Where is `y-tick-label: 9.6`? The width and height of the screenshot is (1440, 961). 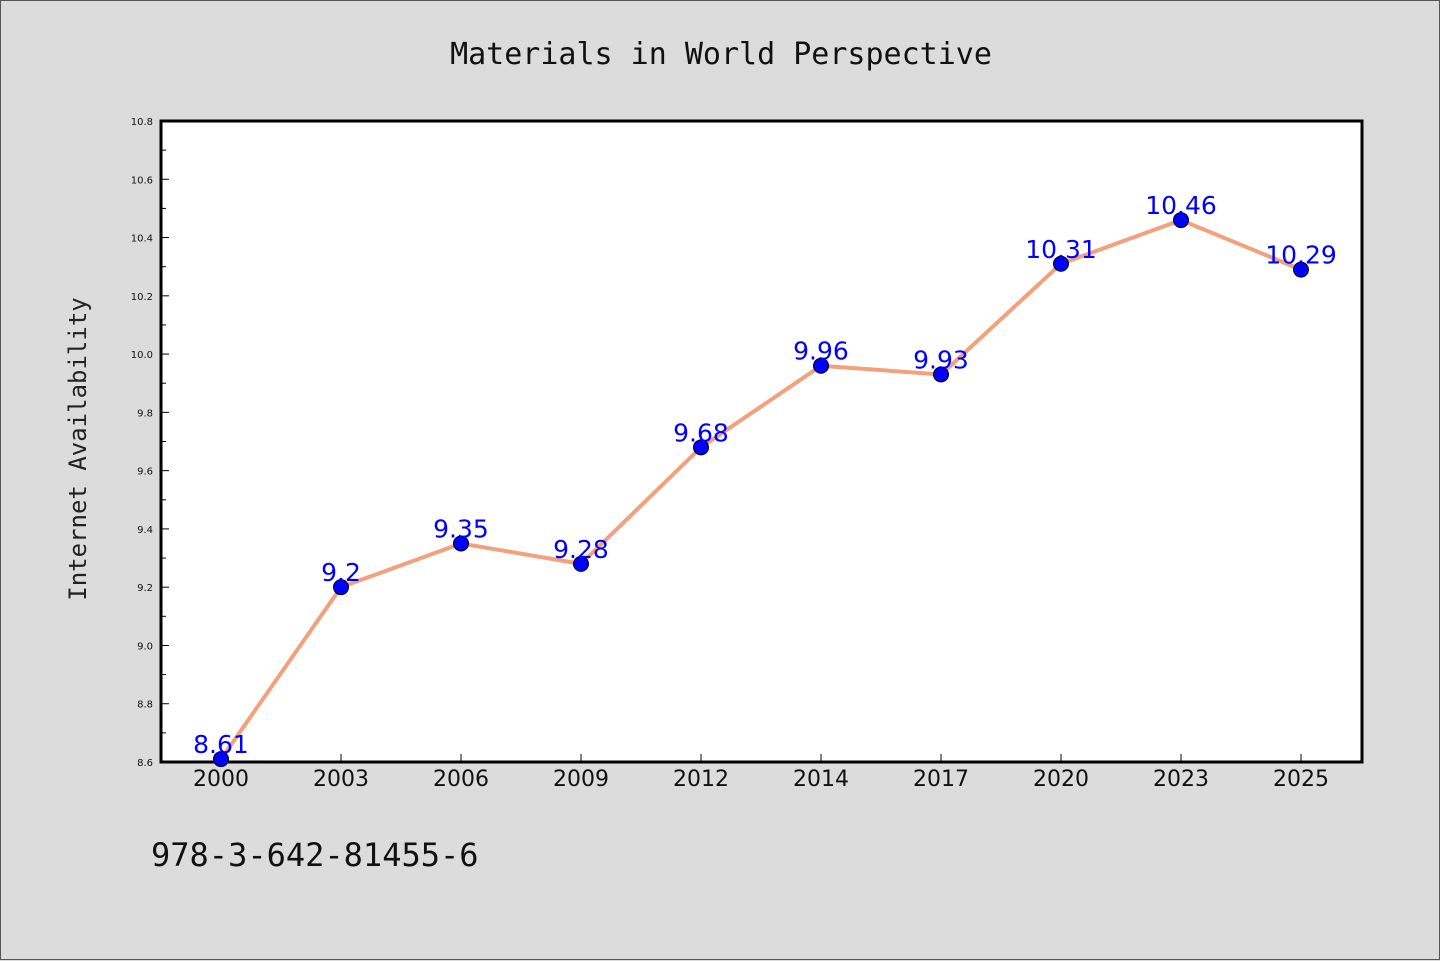 y-tick-label: 9.6 is located at coordinates (145, 472).